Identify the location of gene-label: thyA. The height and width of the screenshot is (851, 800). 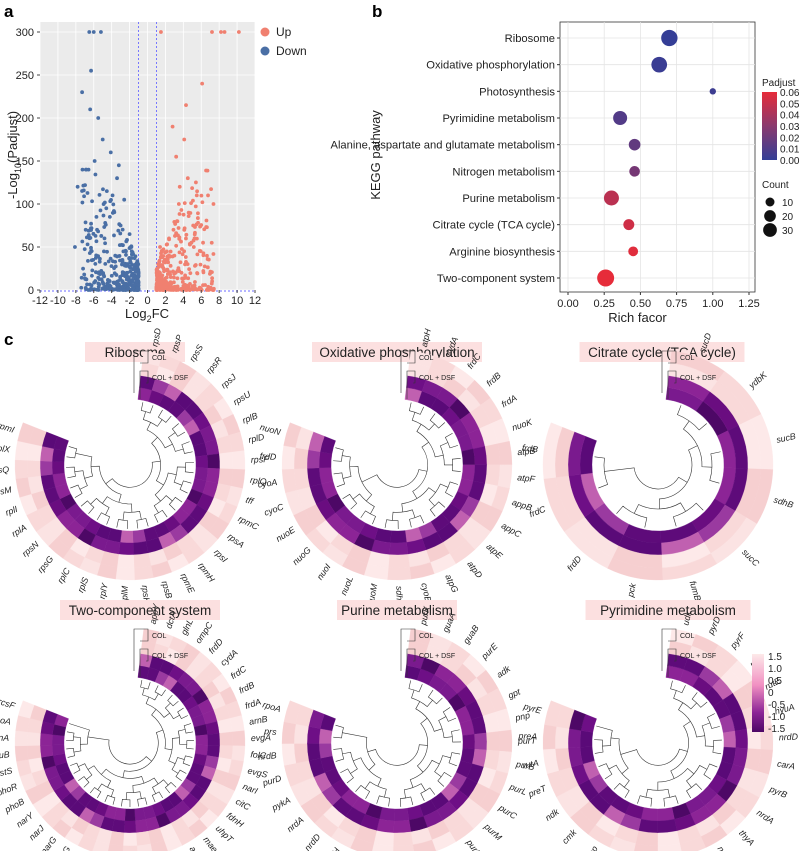
(746, 838).